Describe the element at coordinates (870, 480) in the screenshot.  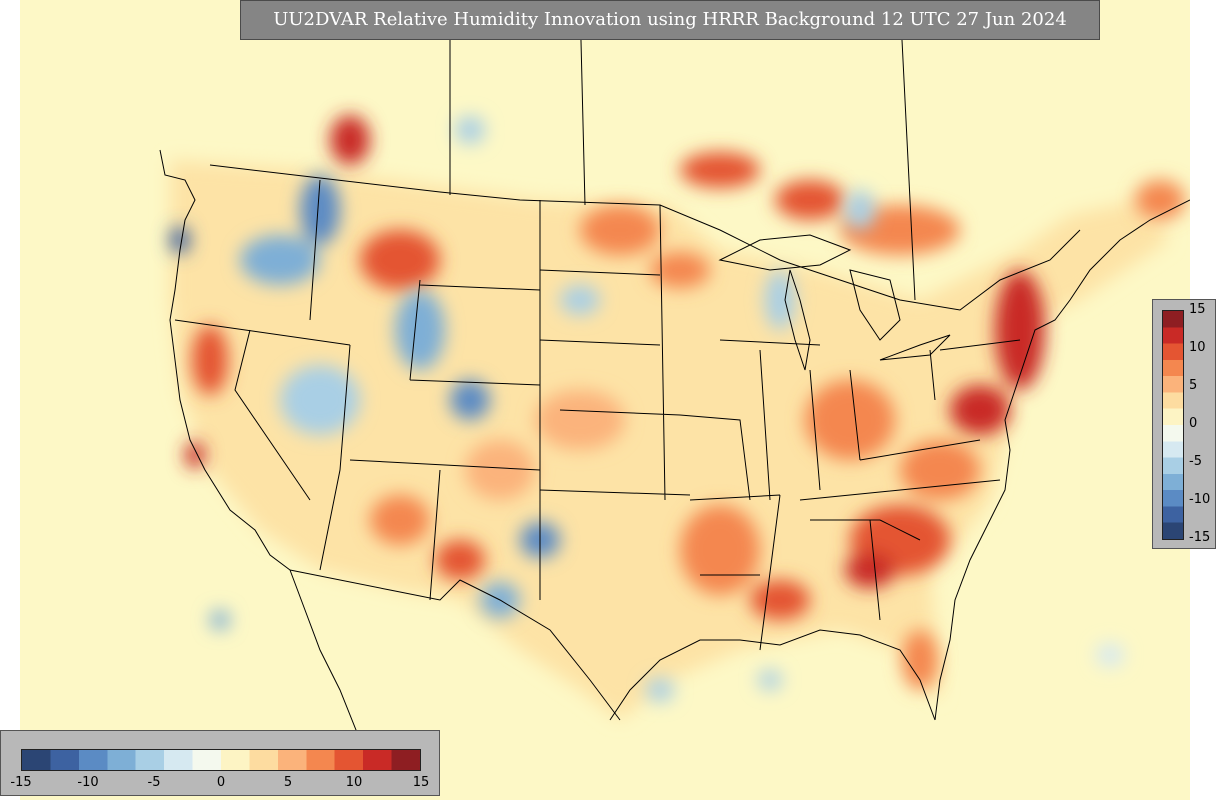
I see `state-lines-east` at that location.